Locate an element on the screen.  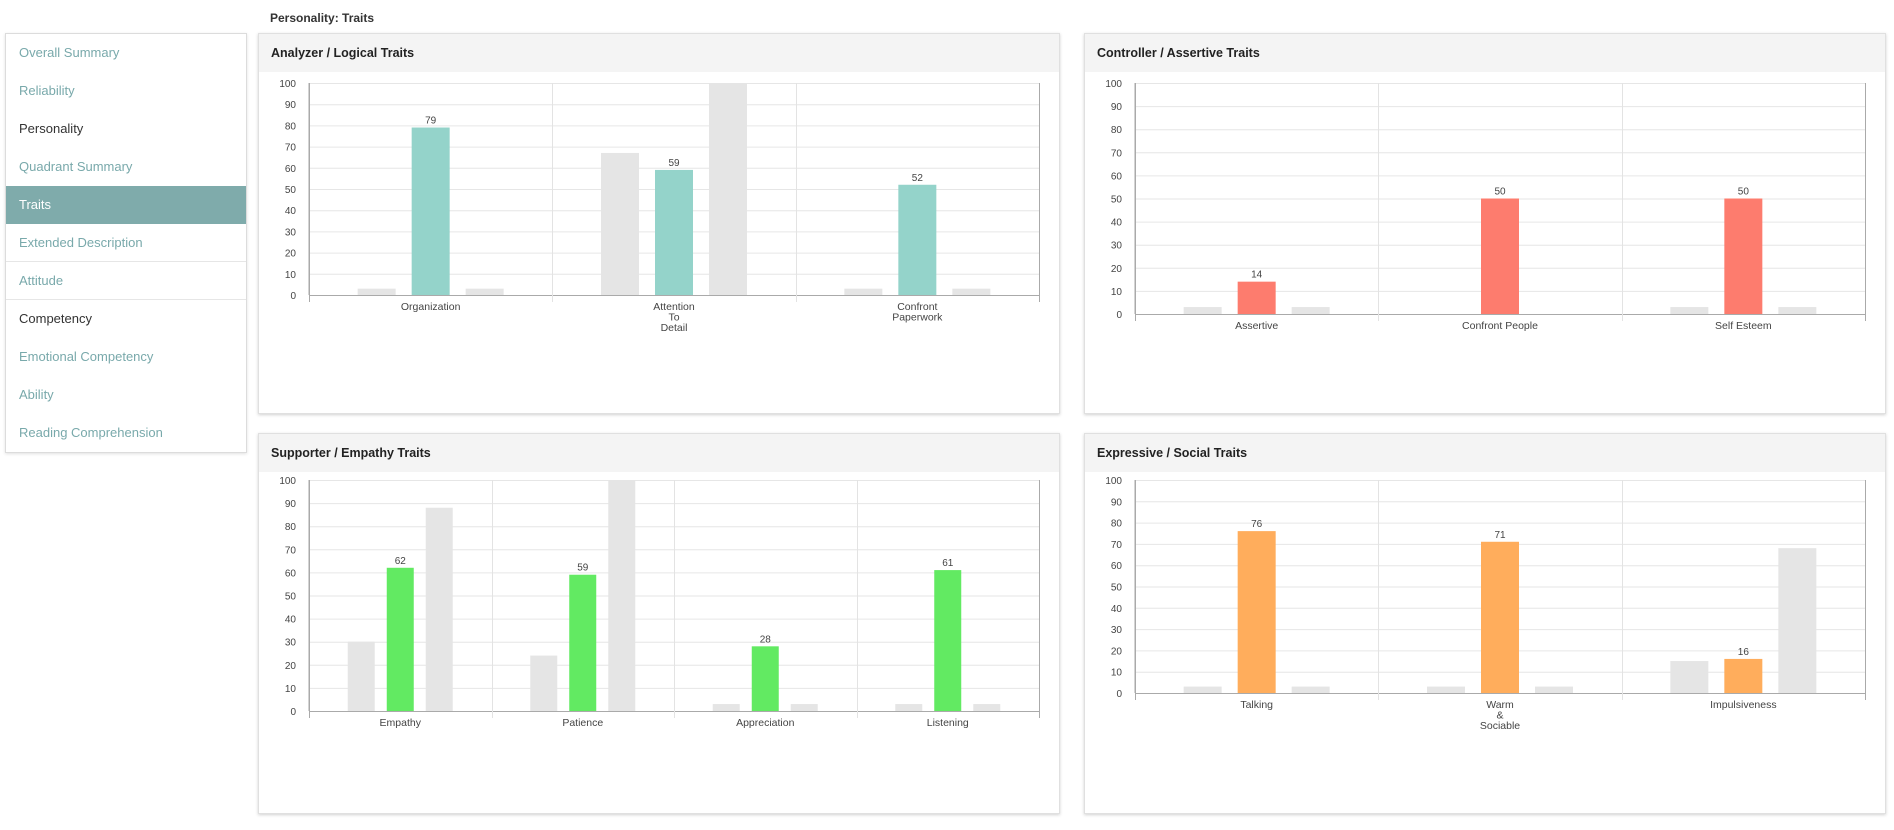
sidebar-item-ability: Ability is located at coordinates (36, 394).